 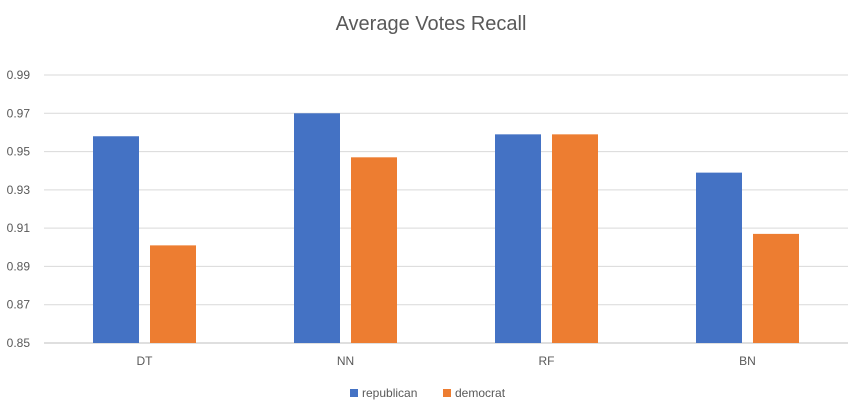 What do you see at coordinates (317, 228) in the screenshot?
I see `bar-republican-nn` at bounding box center [317, 228].